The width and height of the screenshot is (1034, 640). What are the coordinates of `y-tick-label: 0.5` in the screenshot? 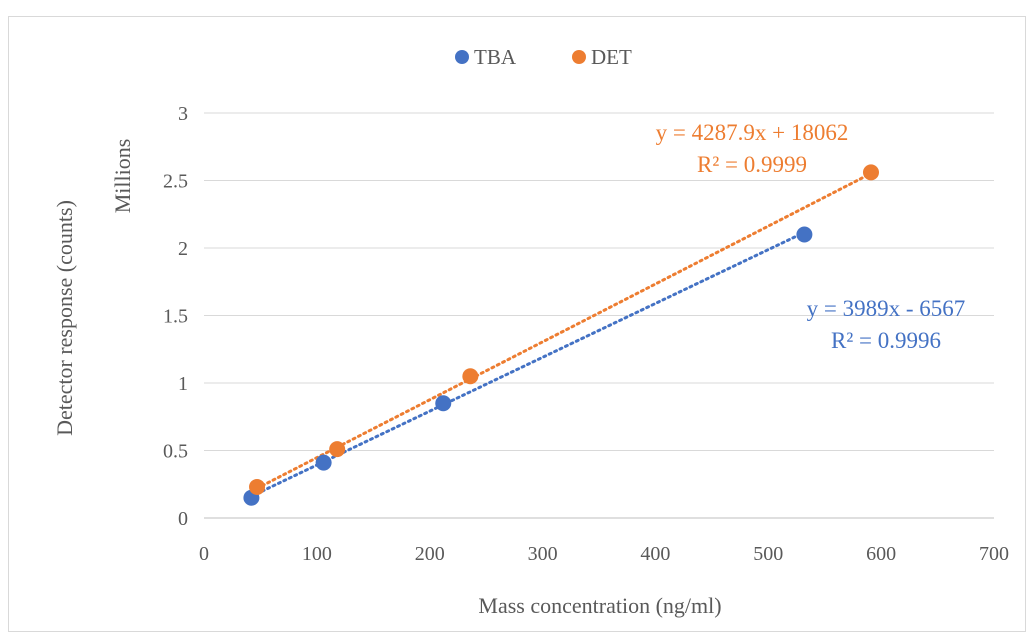 It's located at (175, 452).